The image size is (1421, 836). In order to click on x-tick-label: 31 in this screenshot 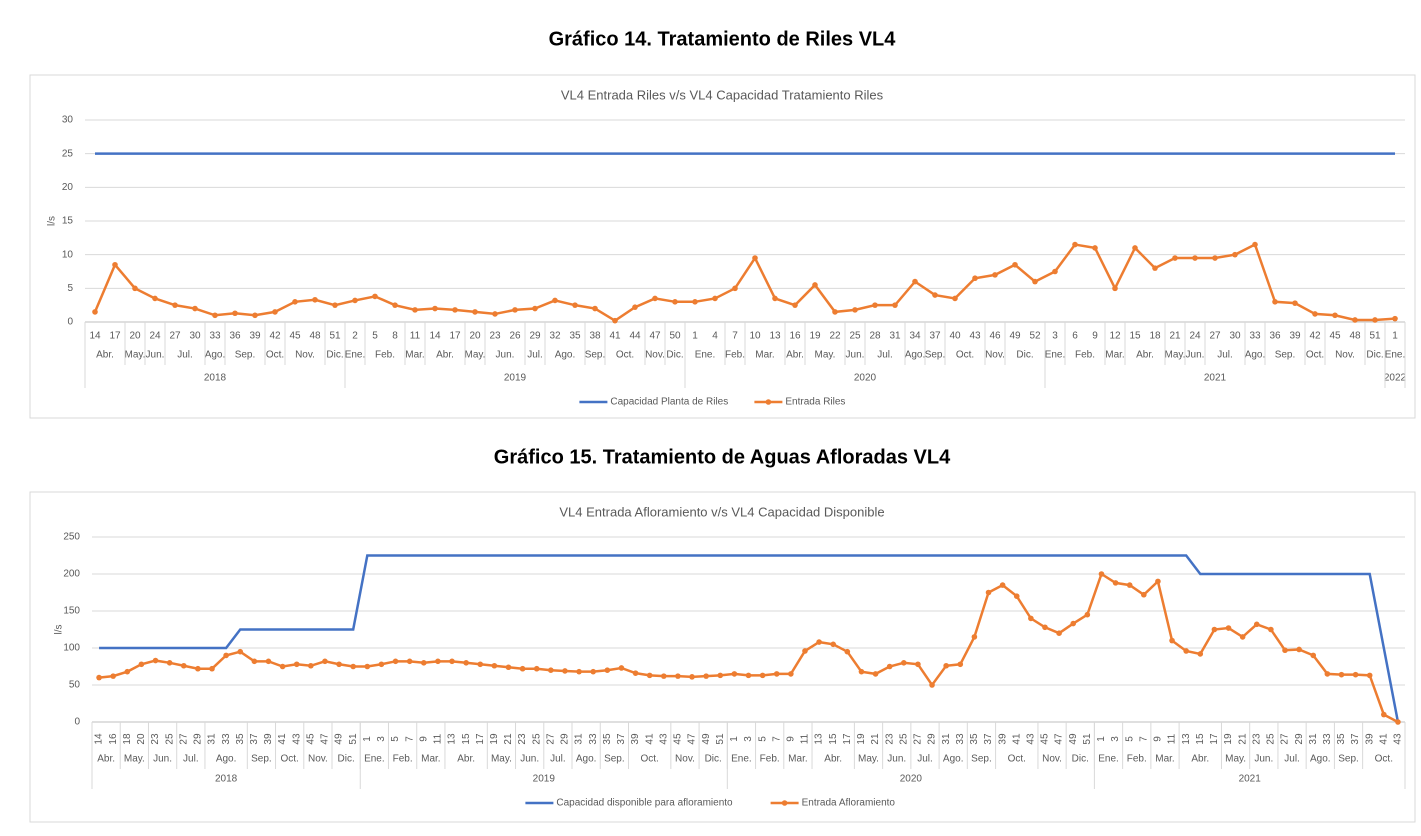, I will do `click(946, 739)`.